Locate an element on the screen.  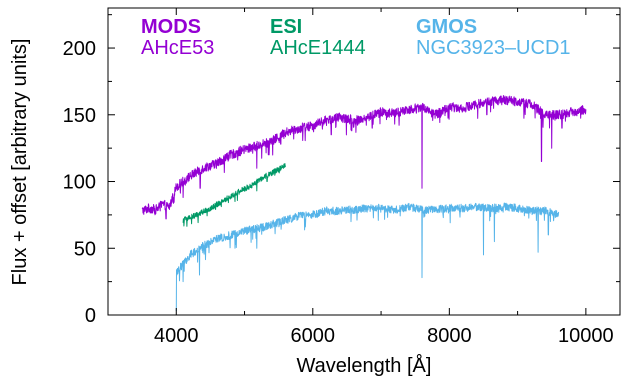
x-tick-label: 4000 is located at coordinates (176, 336).